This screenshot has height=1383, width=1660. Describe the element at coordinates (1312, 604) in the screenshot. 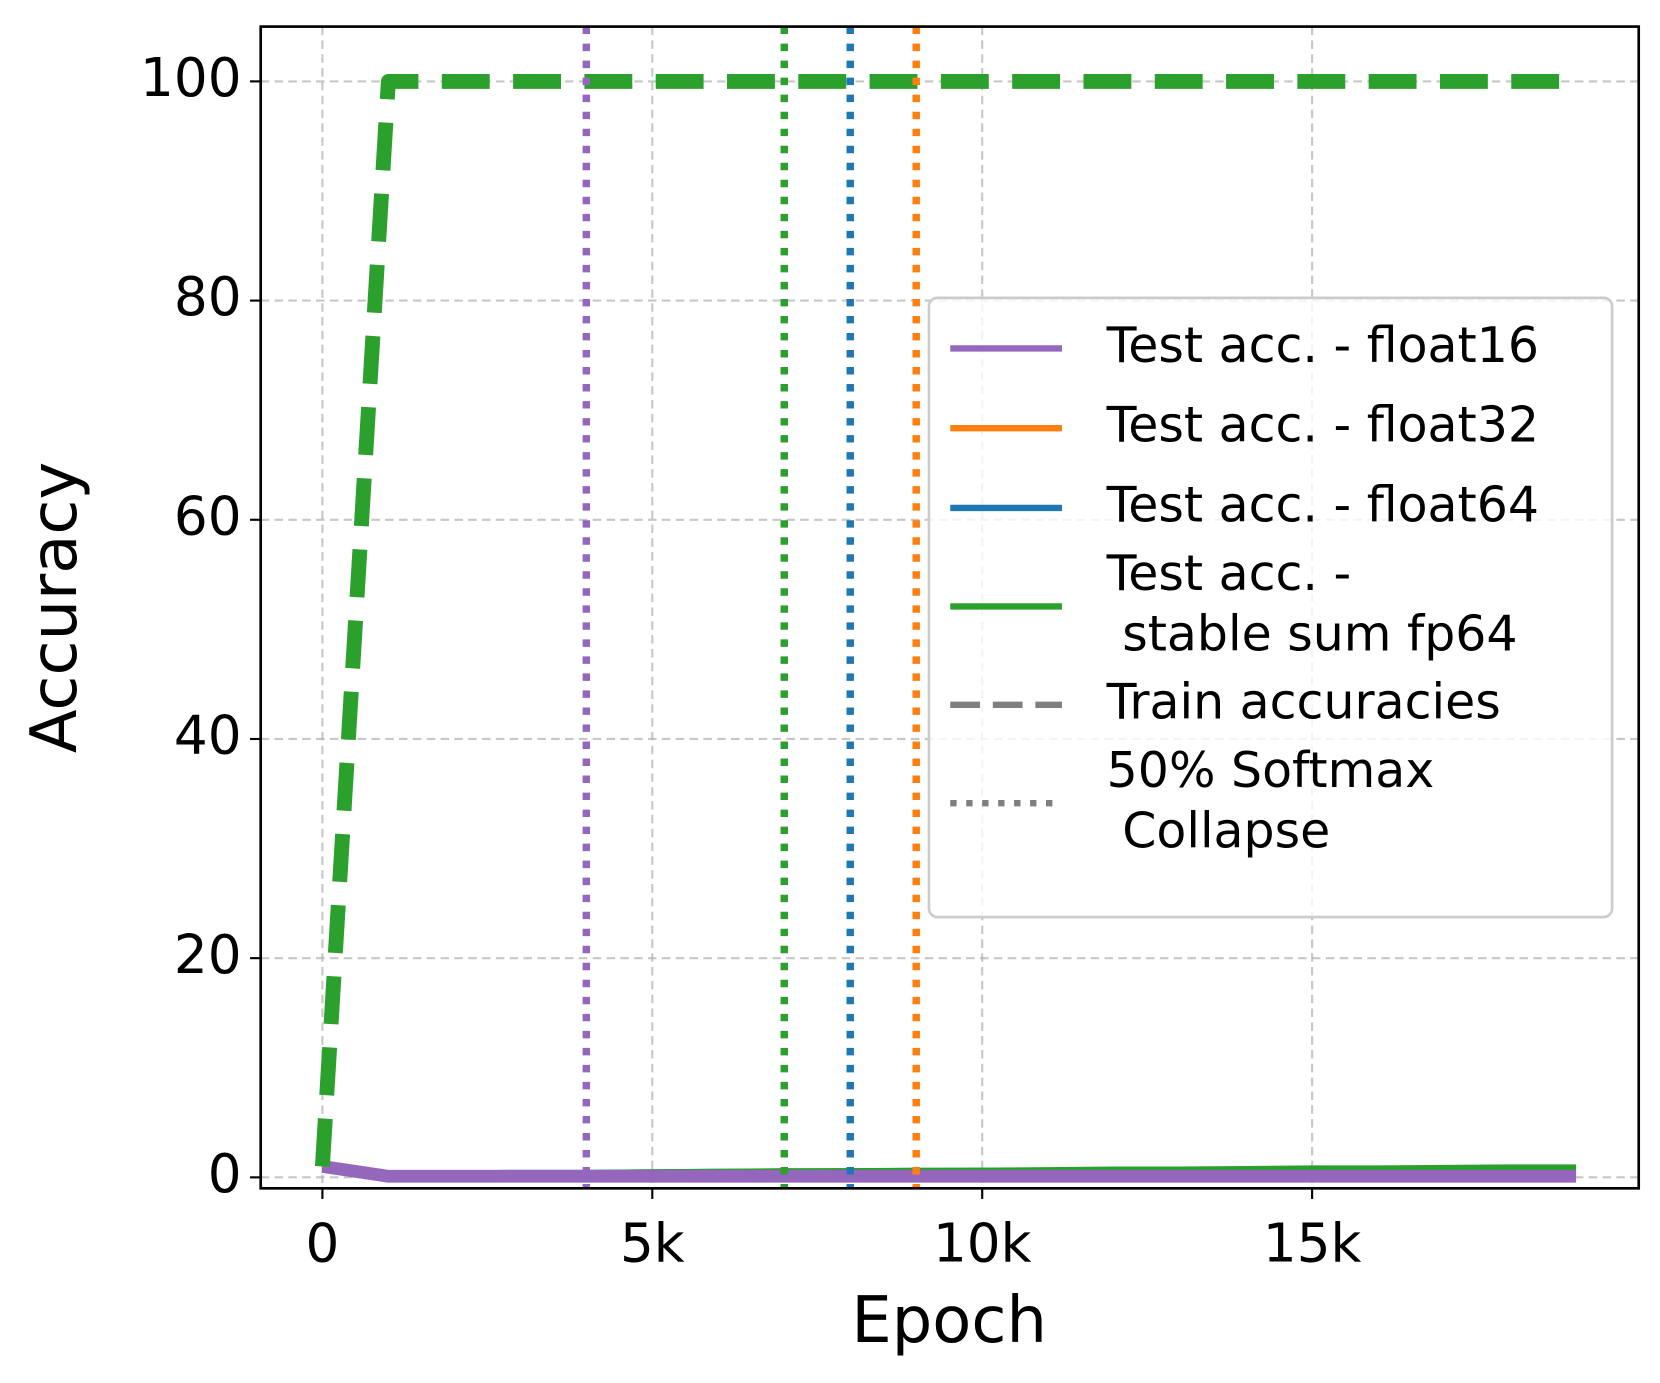

I see `legend-label: Test acc. - stable sum fp64` at that location.